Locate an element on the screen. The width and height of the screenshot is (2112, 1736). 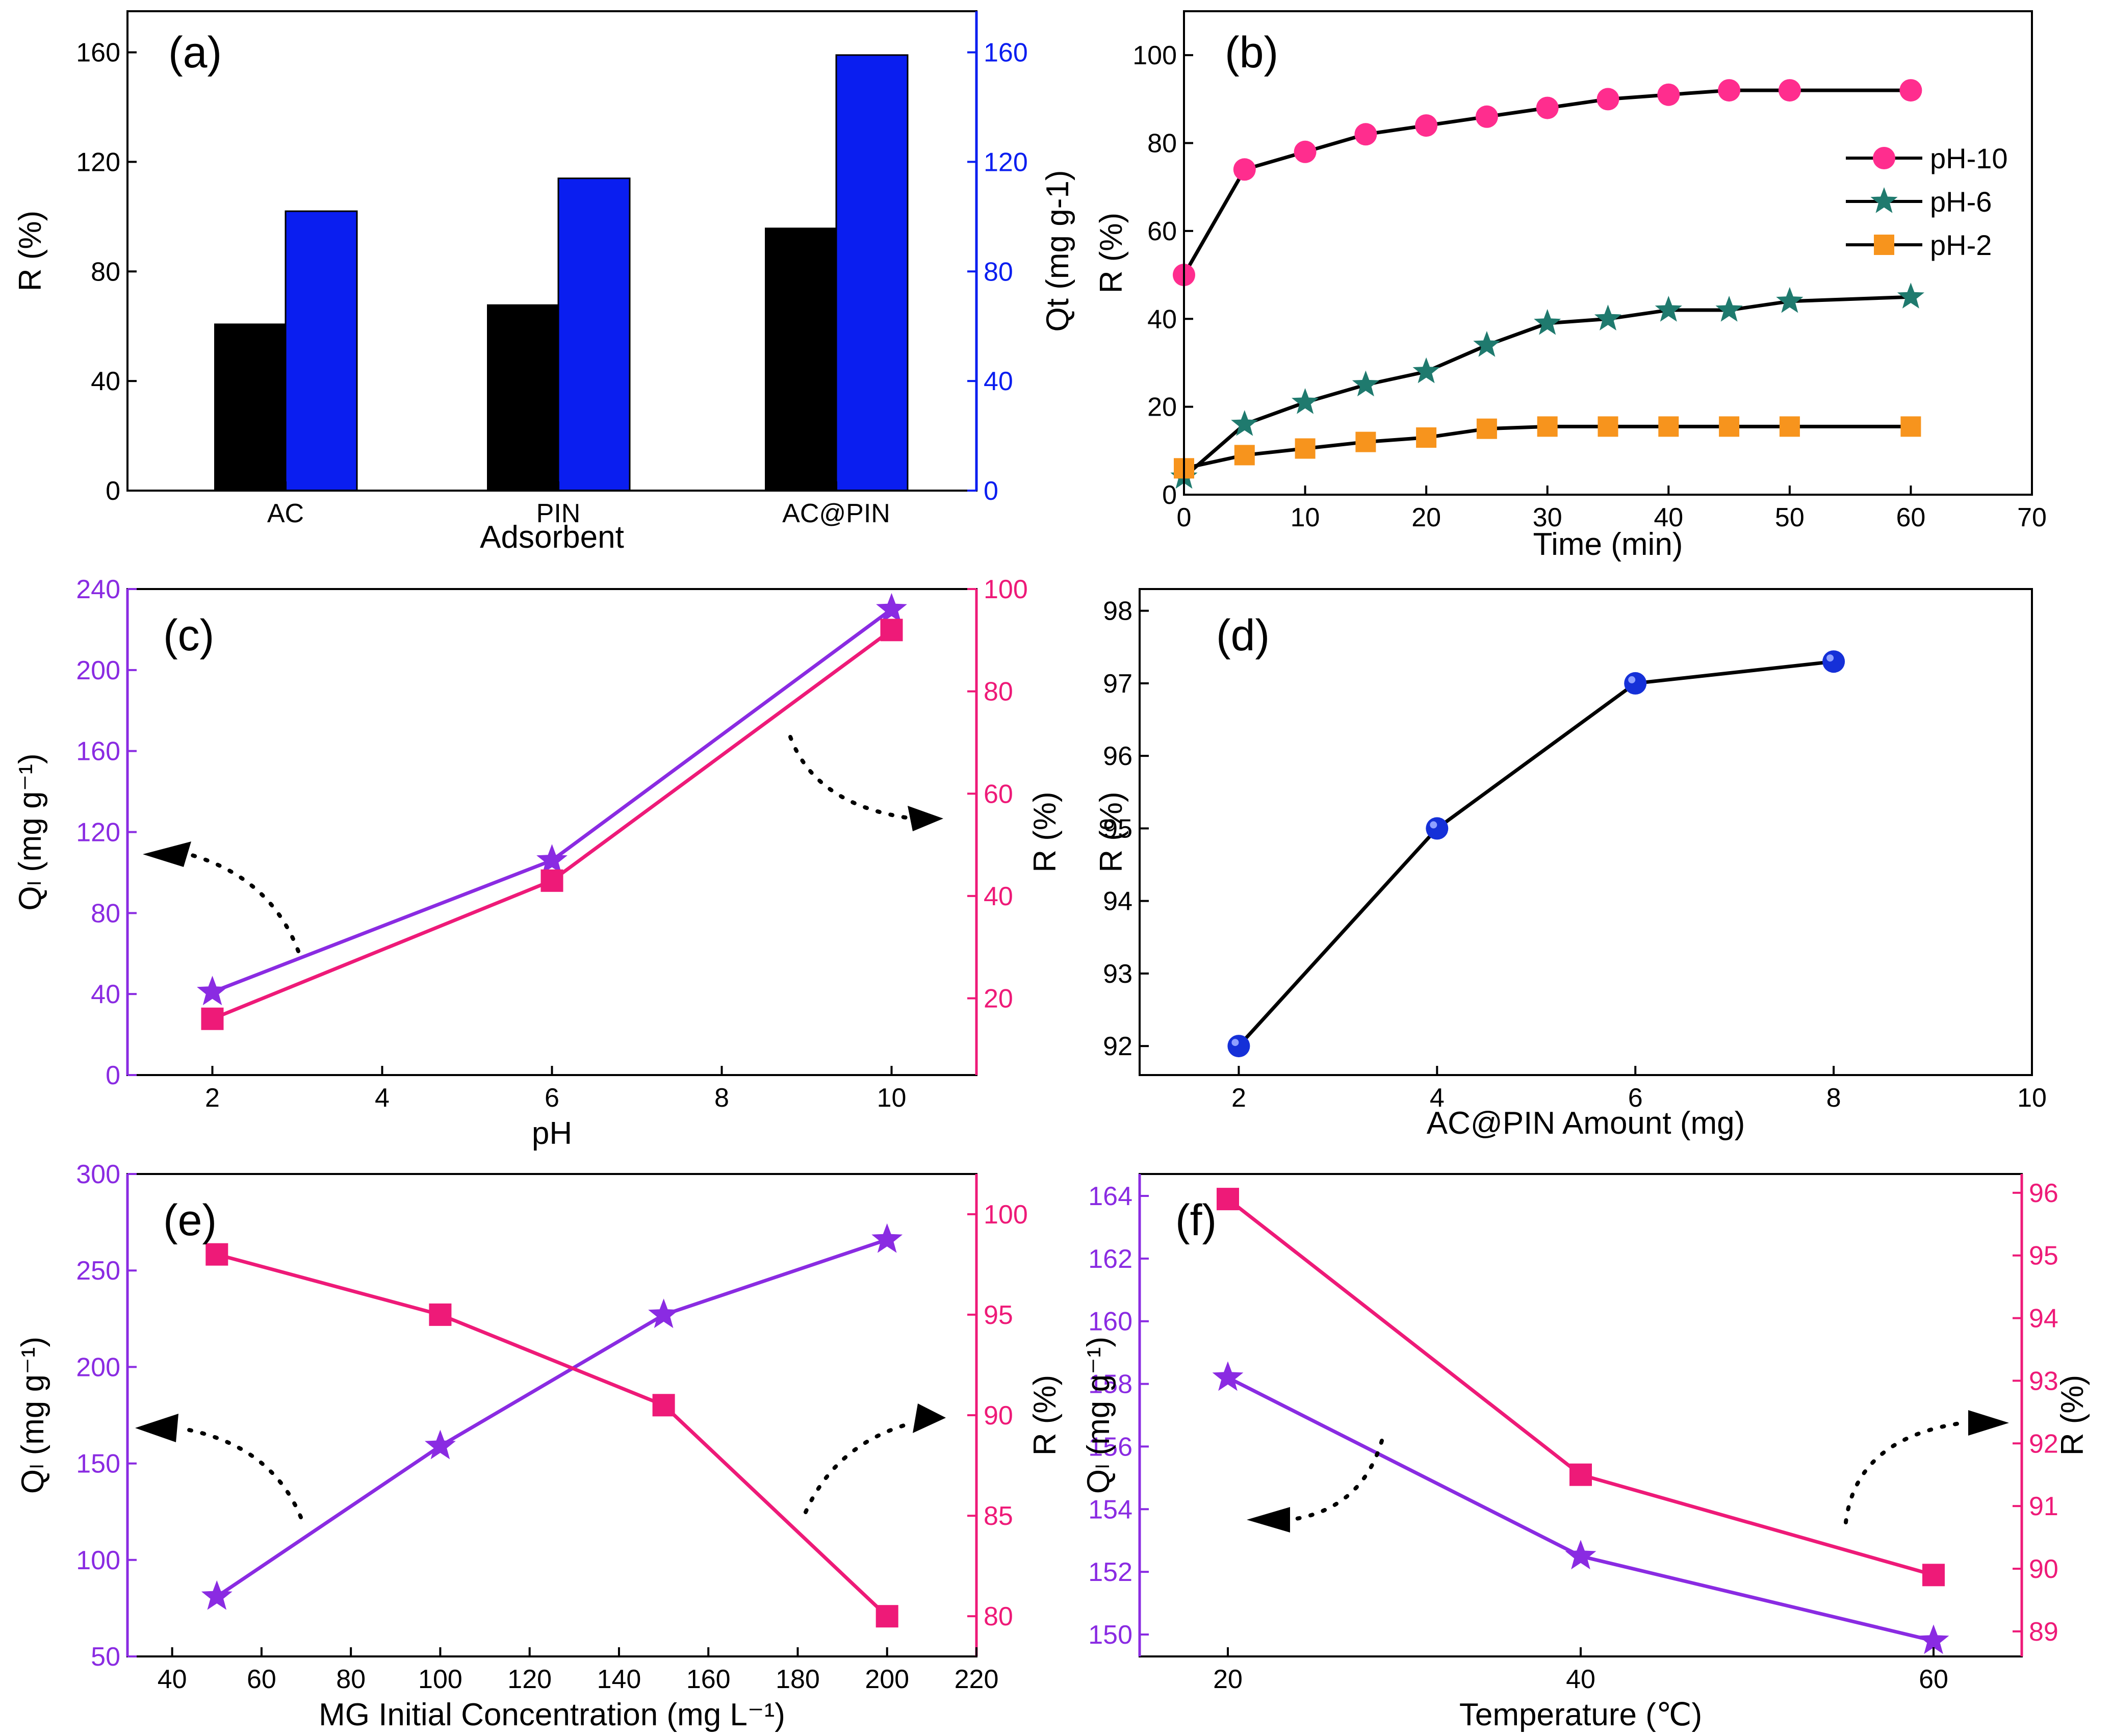
bar-qt is located at coordinates (872, 273).